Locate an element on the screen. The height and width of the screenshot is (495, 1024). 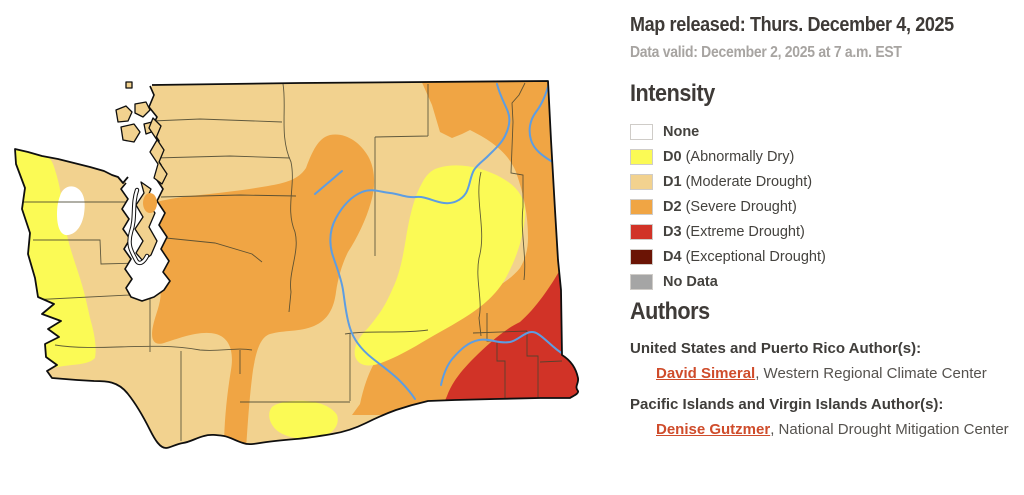
d0-region-west is located at coordinates (55, 259).